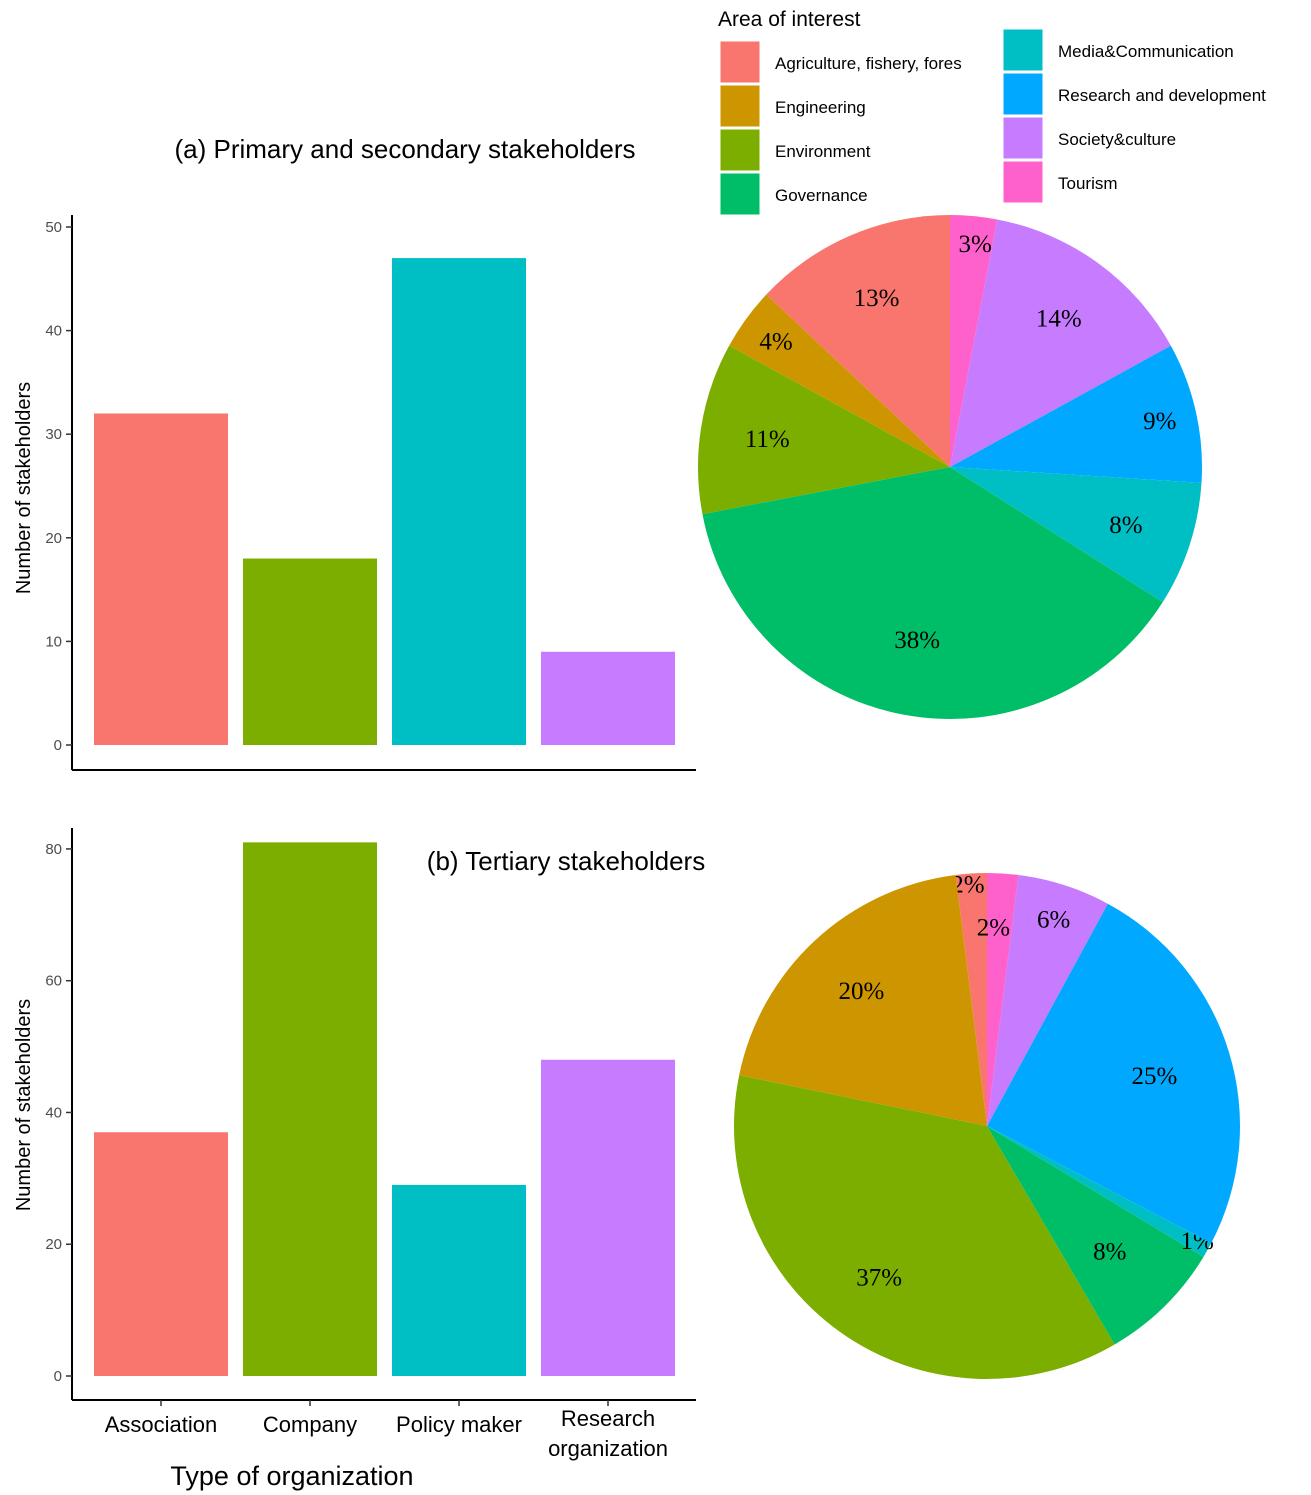 The height and width of the screenshot is (1495, 1311). What do you see at coordinates (775, 342) in the screenshot?
I see `pie-label-engineering: 4%` at bounding box center [775, 342].